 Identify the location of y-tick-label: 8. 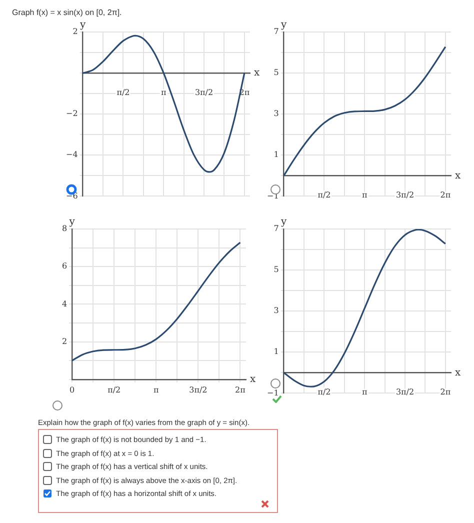
(65, 229).